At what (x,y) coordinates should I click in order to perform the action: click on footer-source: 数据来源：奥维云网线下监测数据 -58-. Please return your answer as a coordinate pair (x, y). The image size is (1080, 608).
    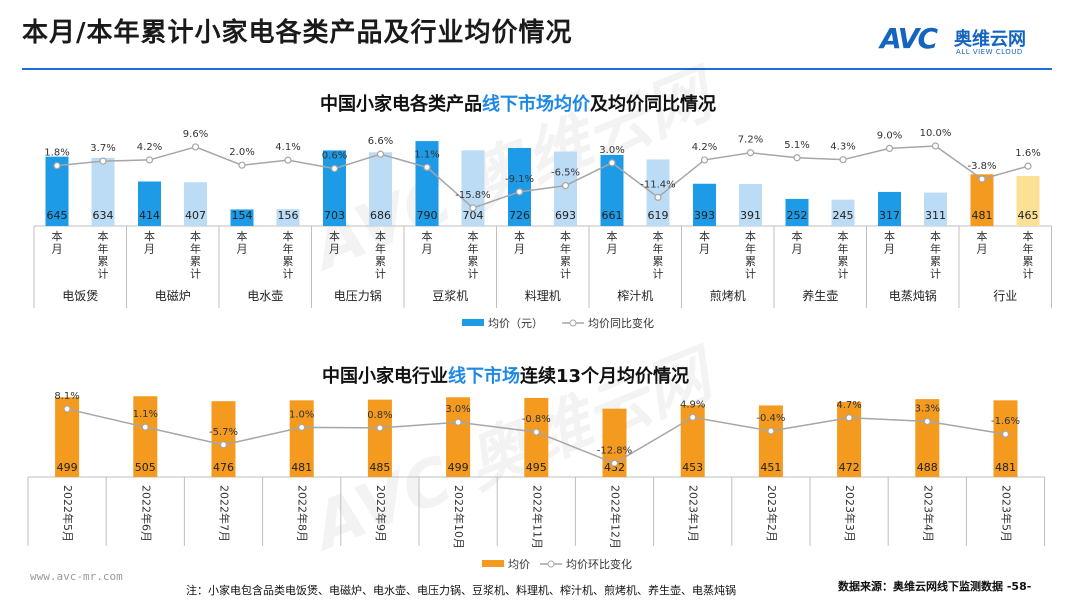
    Looking at the image, I should click on (934, 586).